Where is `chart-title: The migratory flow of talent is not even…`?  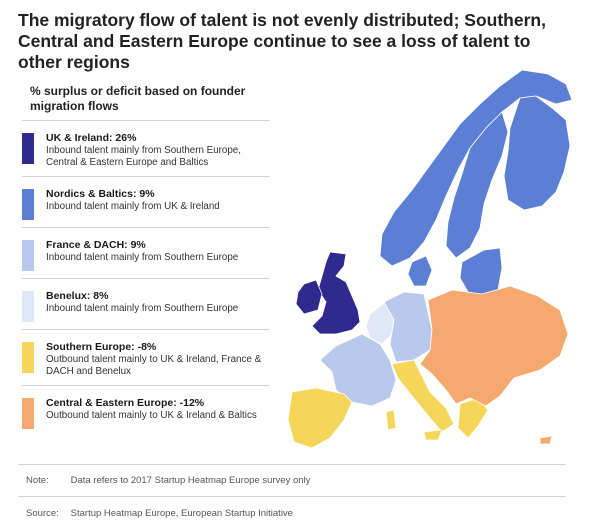 chart-title: The migratory flow of talent is not even… is located at coordinates (282, 41).